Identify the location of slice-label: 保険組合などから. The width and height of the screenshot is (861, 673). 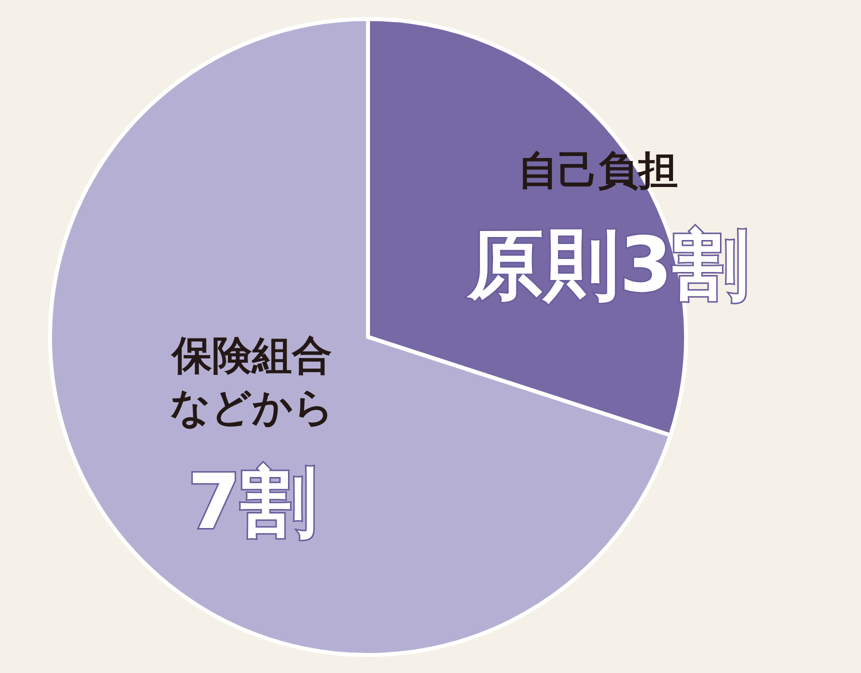
(252, 382).